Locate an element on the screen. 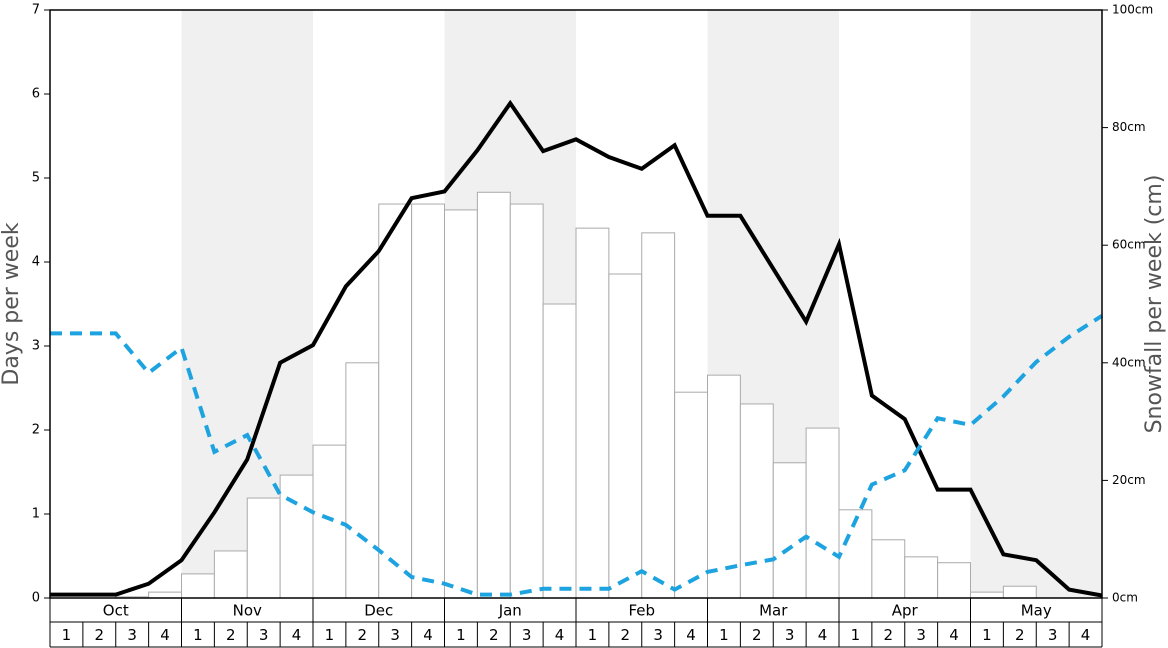 The width and height of the screenshot is (1168, 648). month-label: Dec is located at coordinates (378, 611).